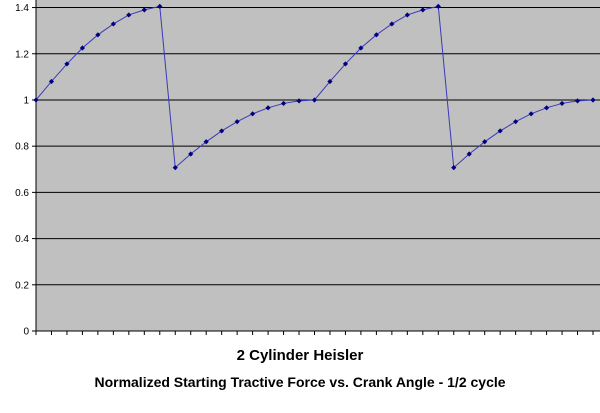  Describe the element at coordinates (22, 147) in the screenshot. I see `y-tick-label: 0.8` at that location.